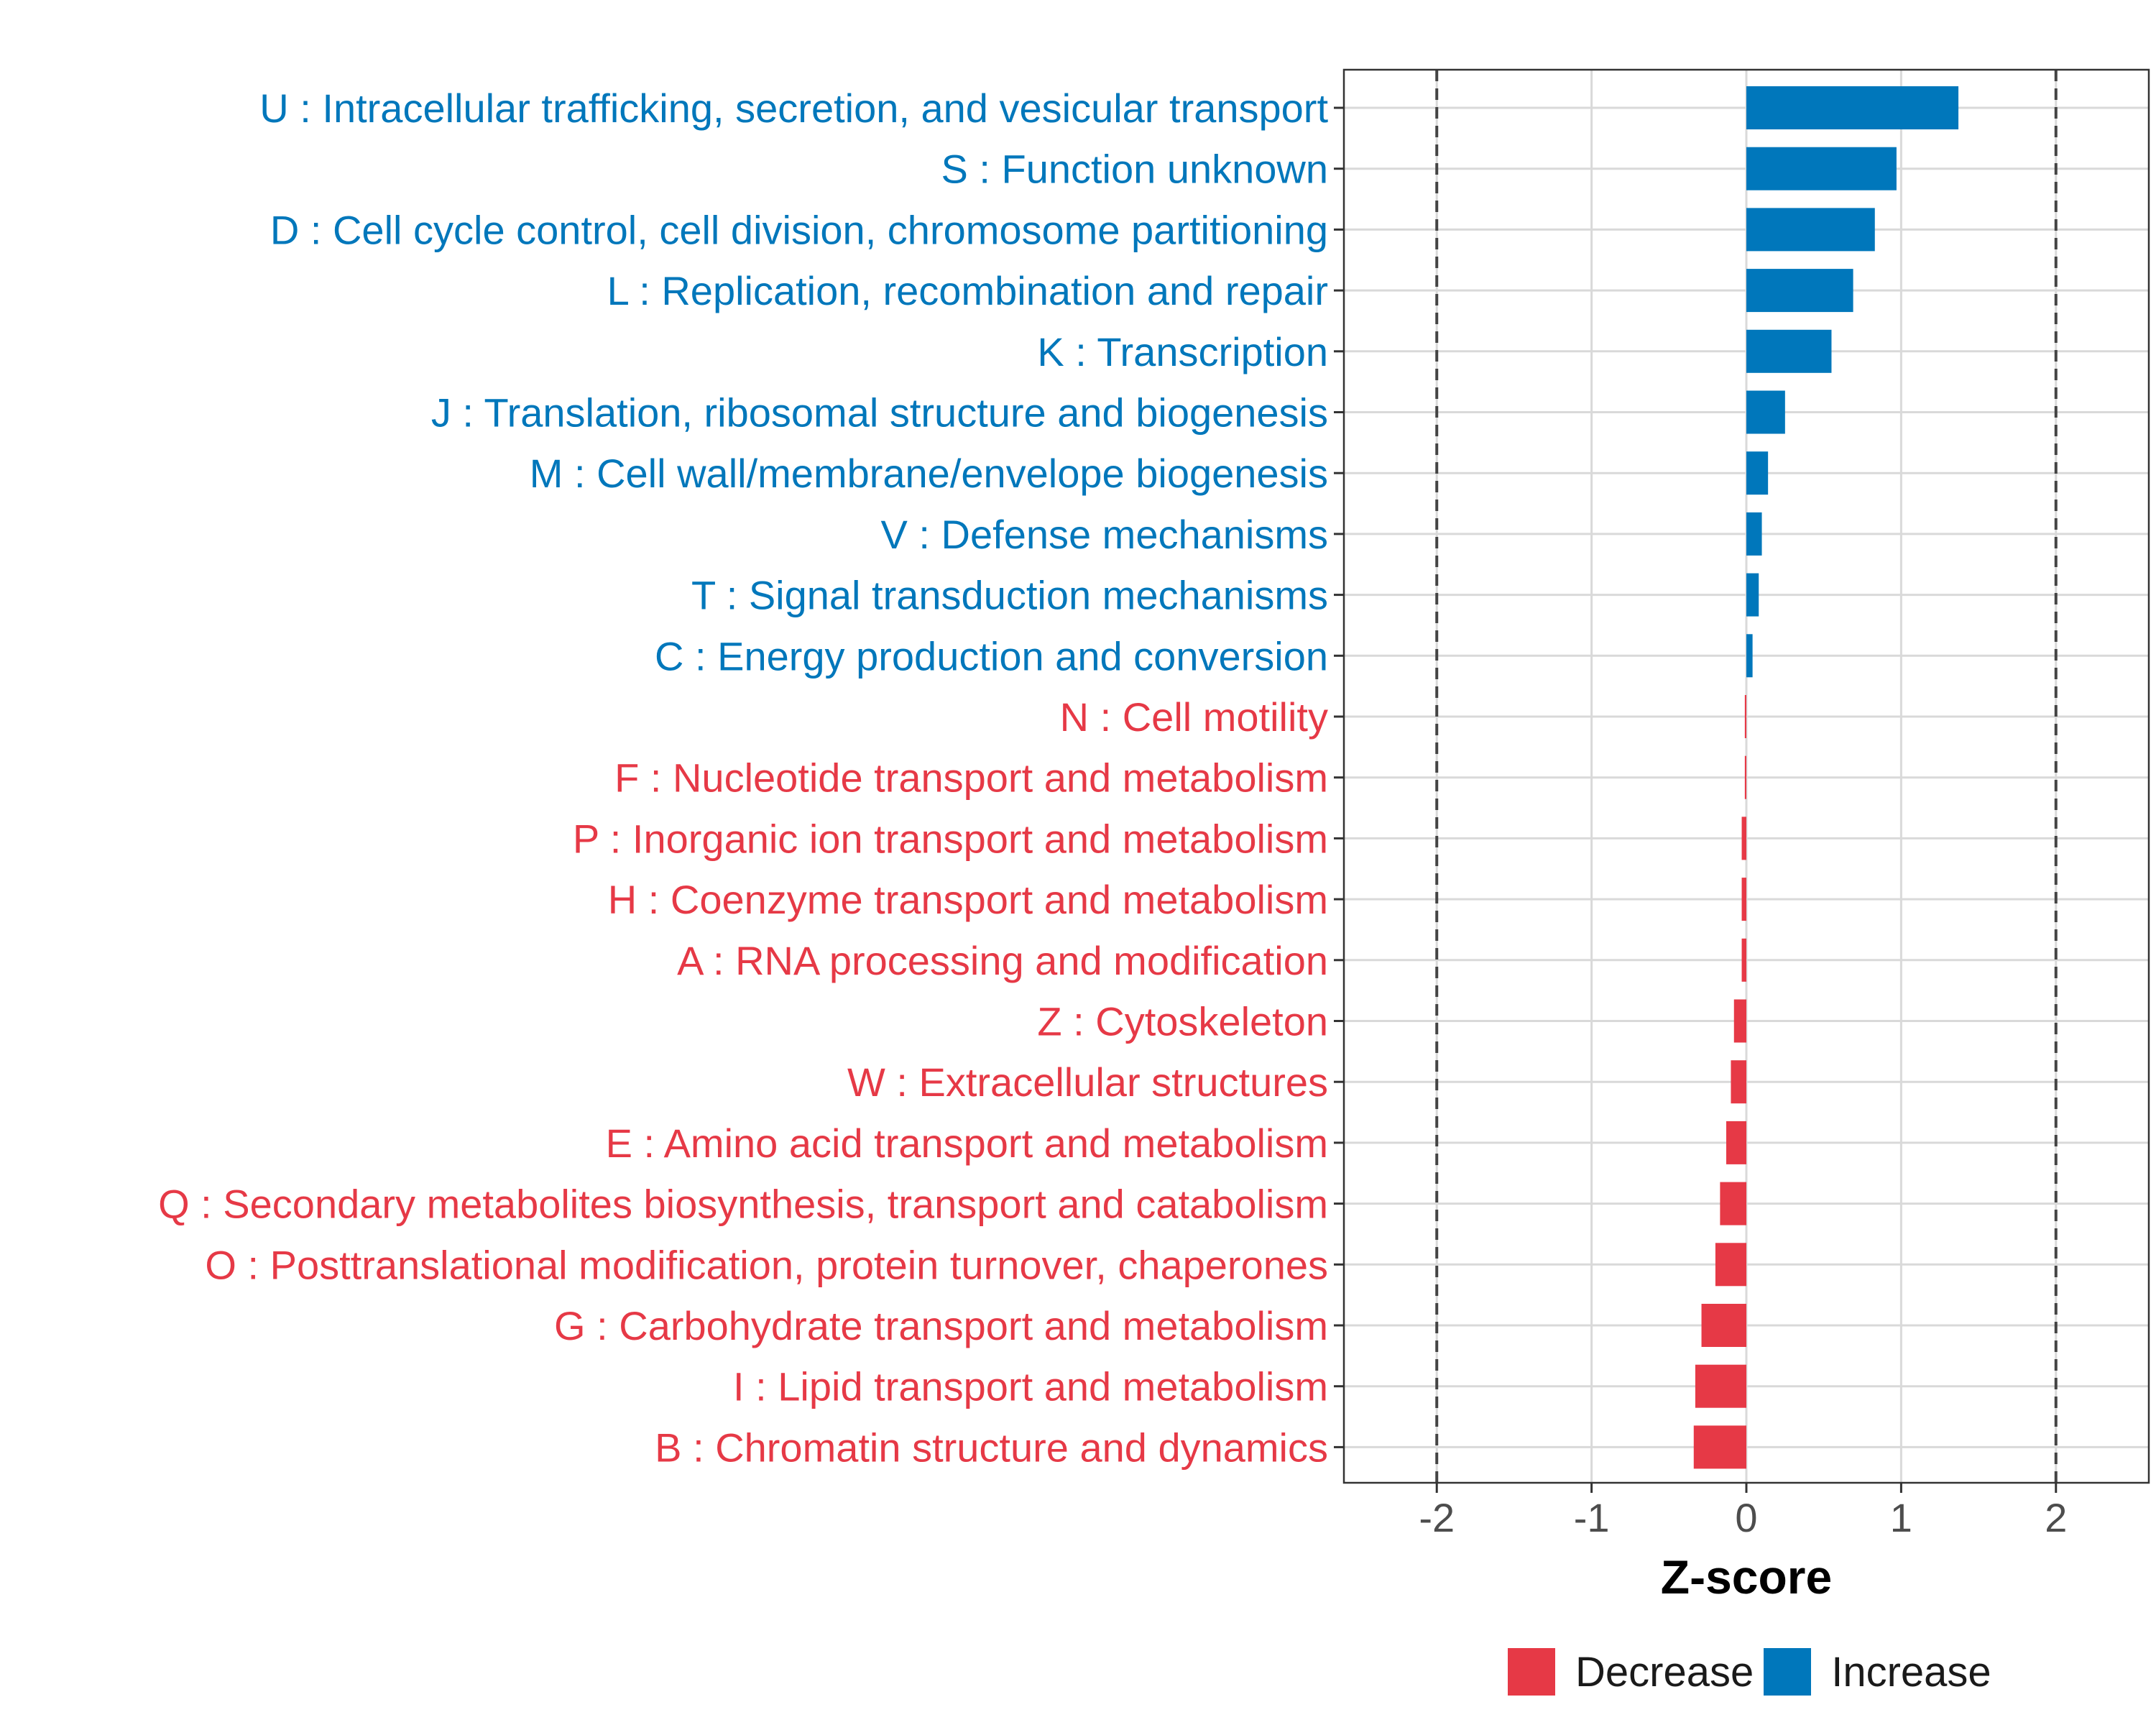  I want to click on category-label-21: I : Lipid transport and metabolism, so click(1030, 1386).